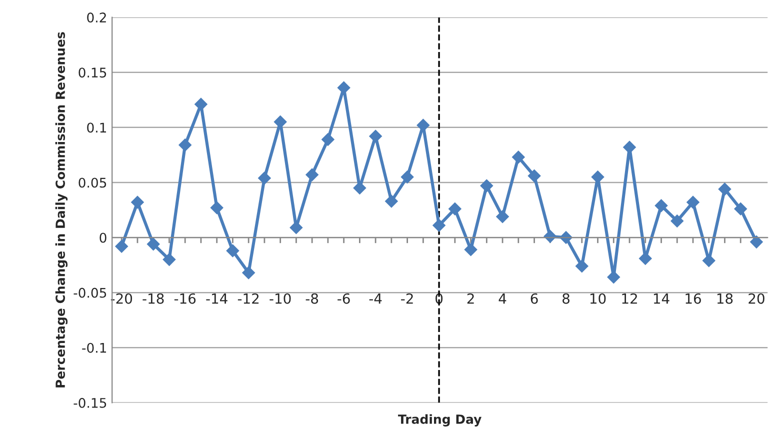 This screenshot has height=433, width=773. I want to click on x-tick-label: -14, so click(217, 299).